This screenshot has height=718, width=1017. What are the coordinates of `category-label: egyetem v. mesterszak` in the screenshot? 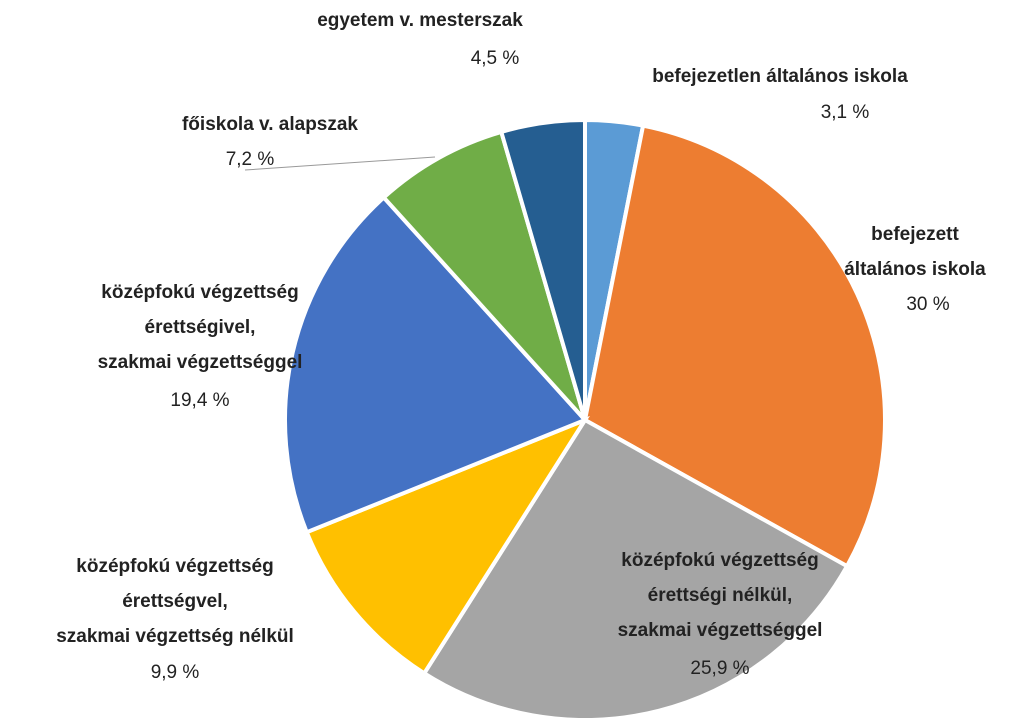 It's located at (420, 20).